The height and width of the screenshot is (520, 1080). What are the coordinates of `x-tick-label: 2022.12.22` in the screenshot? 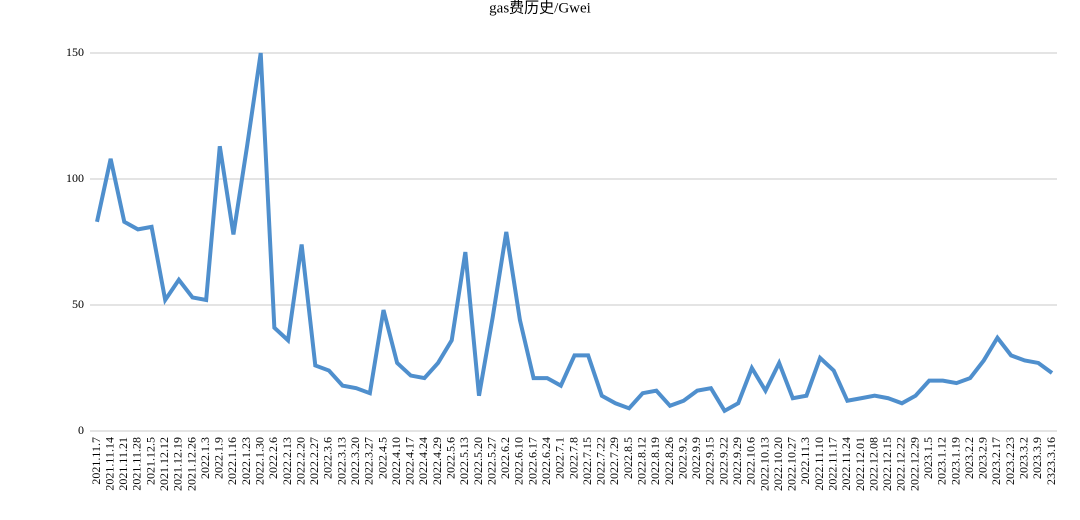 It's located at (901, 464).